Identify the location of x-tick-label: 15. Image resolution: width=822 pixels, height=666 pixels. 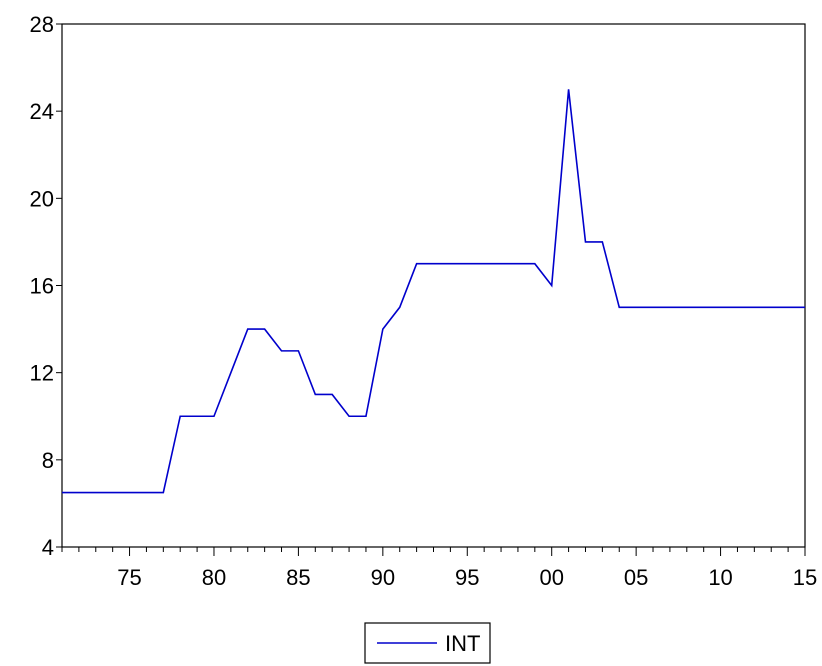
(805, 577).